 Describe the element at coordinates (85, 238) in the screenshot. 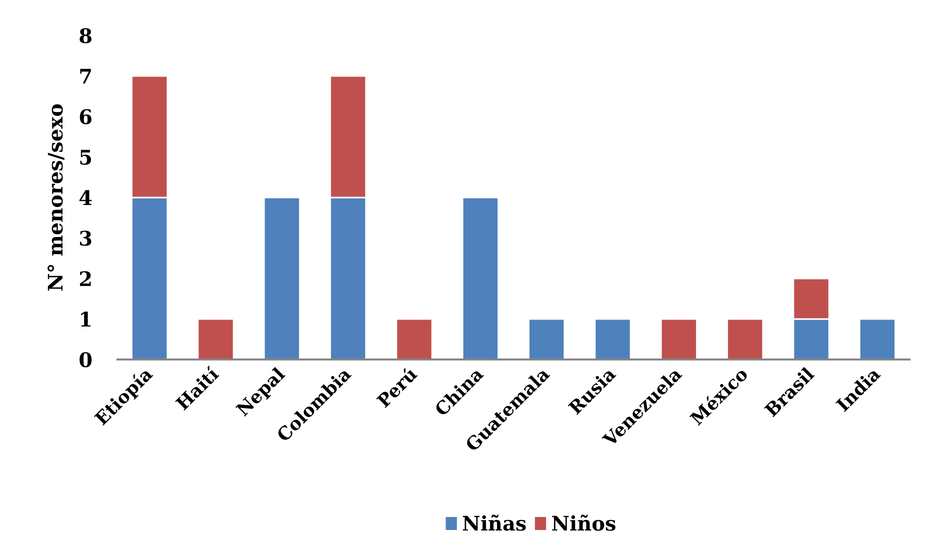

I see `y-tick-label: 3` at that location.